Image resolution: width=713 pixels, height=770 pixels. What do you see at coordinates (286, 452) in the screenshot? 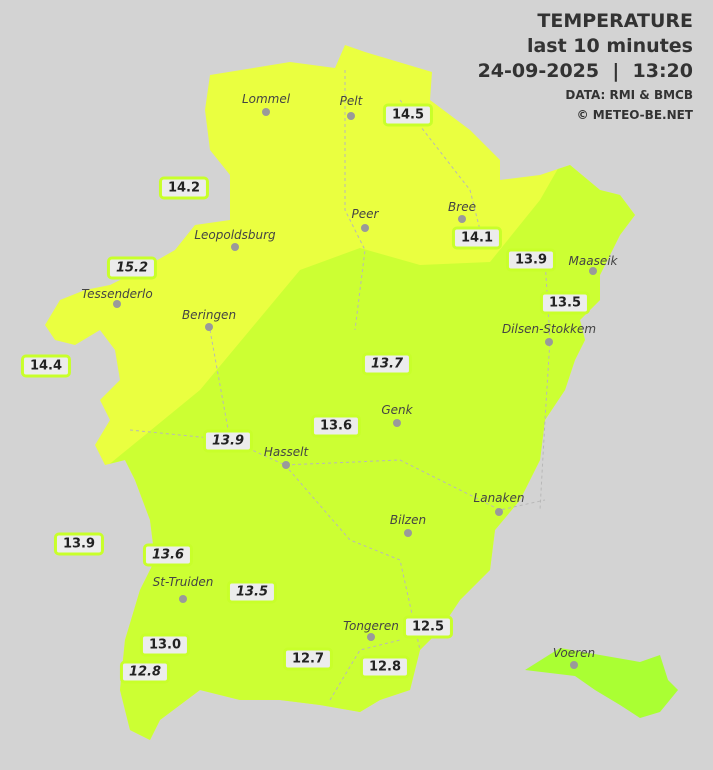
I see `city-label: Hasselt` at bounding box center [286, 452].